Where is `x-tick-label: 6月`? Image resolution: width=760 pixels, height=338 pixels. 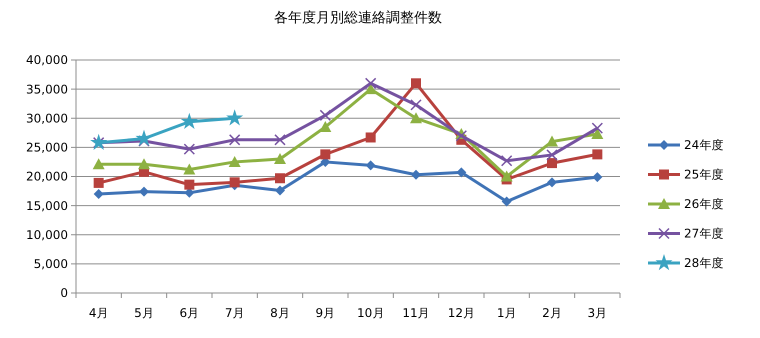 x-tick-label: 6月 is located at coordinates (190, 313).